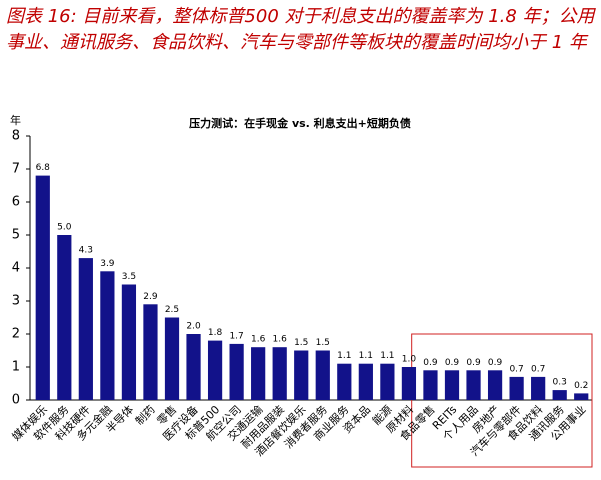 The height and width of the screenshot is (480, 601). Describe the element at coordinates (86, 251) in the screenshot. I see `value-label: 4.3` at that location.